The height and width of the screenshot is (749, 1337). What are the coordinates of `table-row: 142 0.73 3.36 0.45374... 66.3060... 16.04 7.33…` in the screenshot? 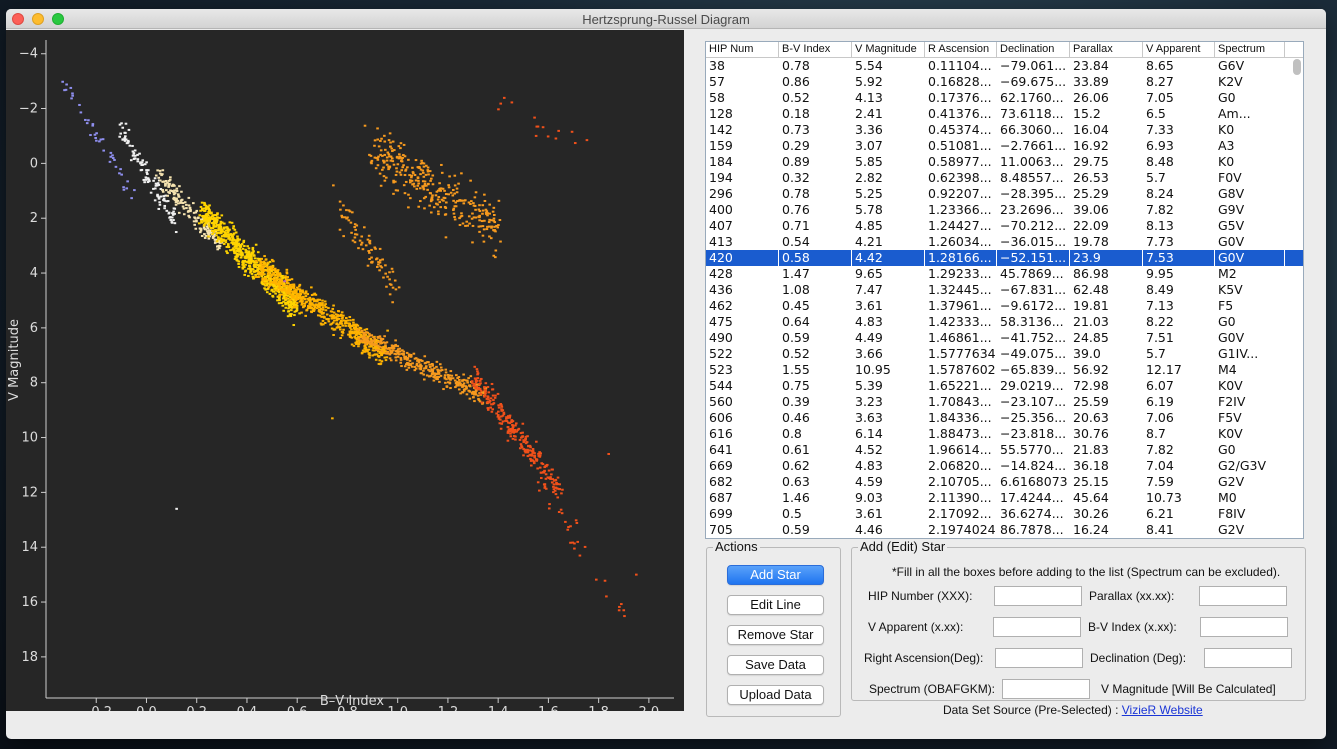 It's located at (1004, 130).